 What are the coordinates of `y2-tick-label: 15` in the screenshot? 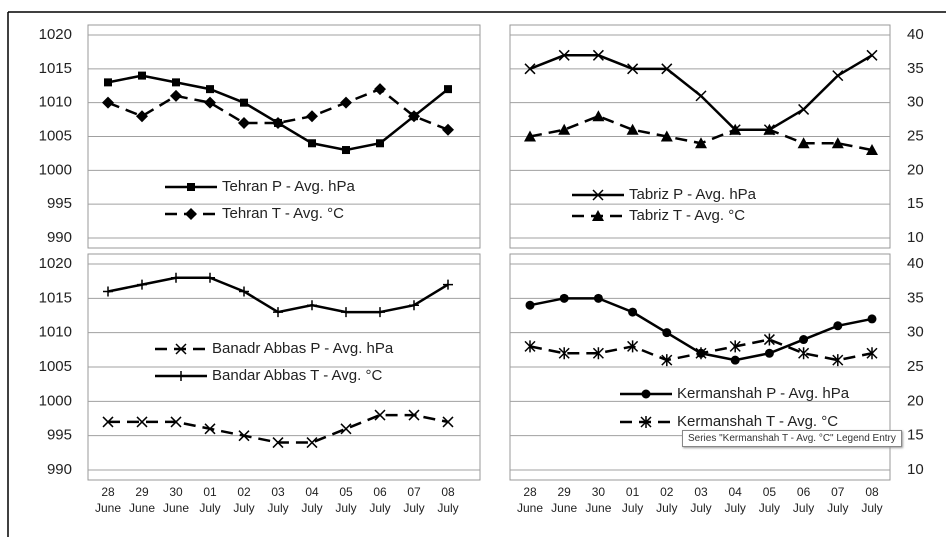 It's located at (915, 203).